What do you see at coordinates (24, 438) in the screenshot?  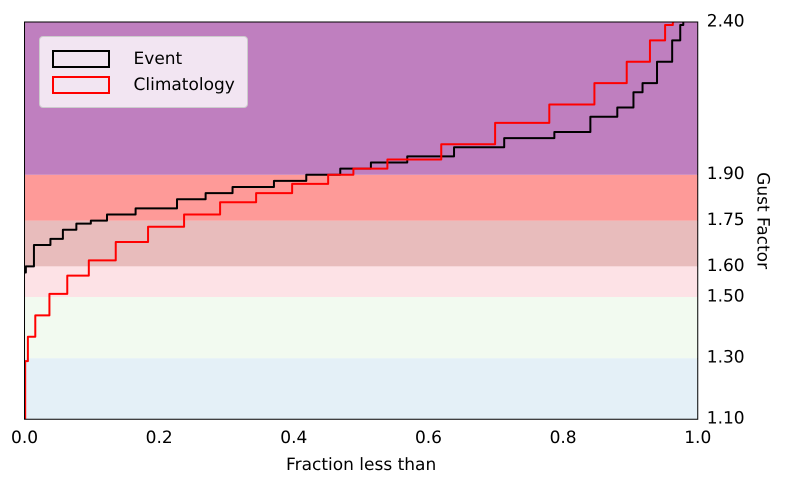 I see `x-tick-label: 0.0` at bounding box center [24, 438].